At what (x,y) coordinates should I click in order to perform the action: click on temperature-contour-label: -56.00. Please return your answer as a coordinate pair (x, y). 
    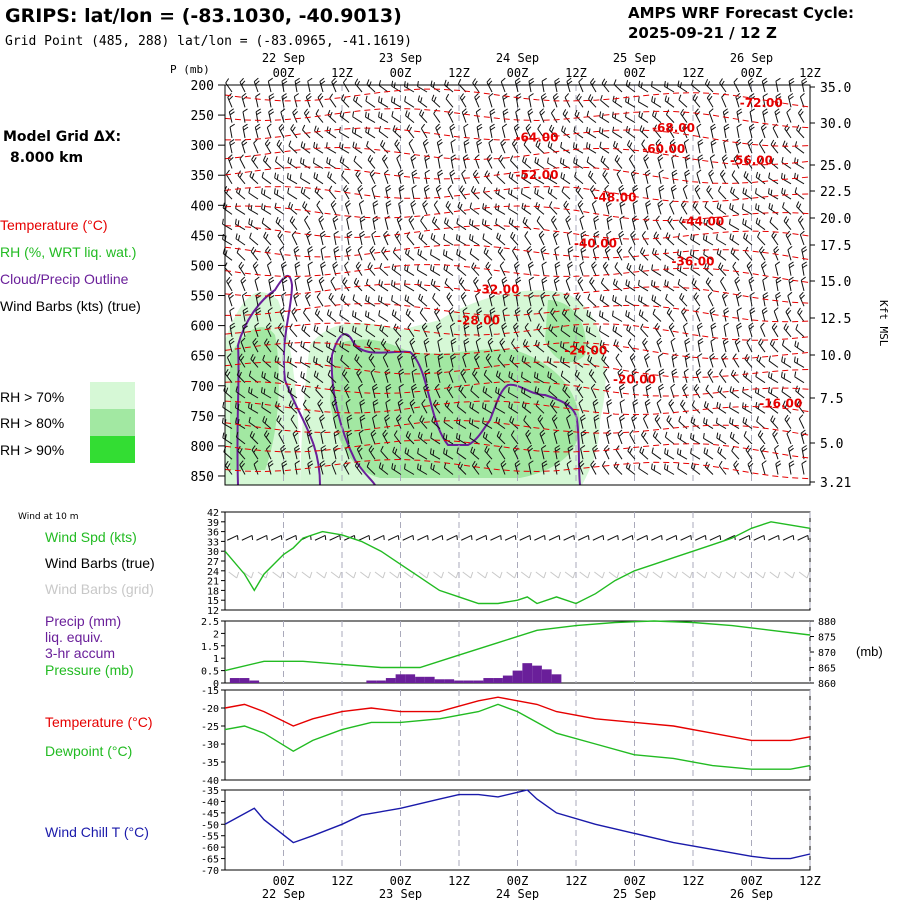
    Looking at the image, I should click on (751, 161).